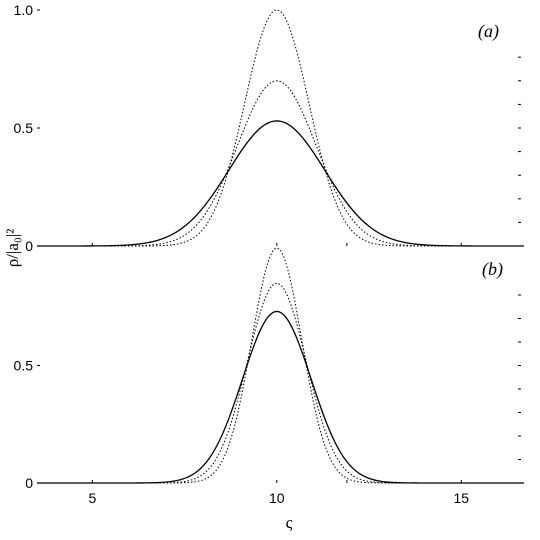 Image resolution: width=540 pixels, height=540 pixels. I want to click on panel-a-ytick-label: 1.0, so click(24, 10).